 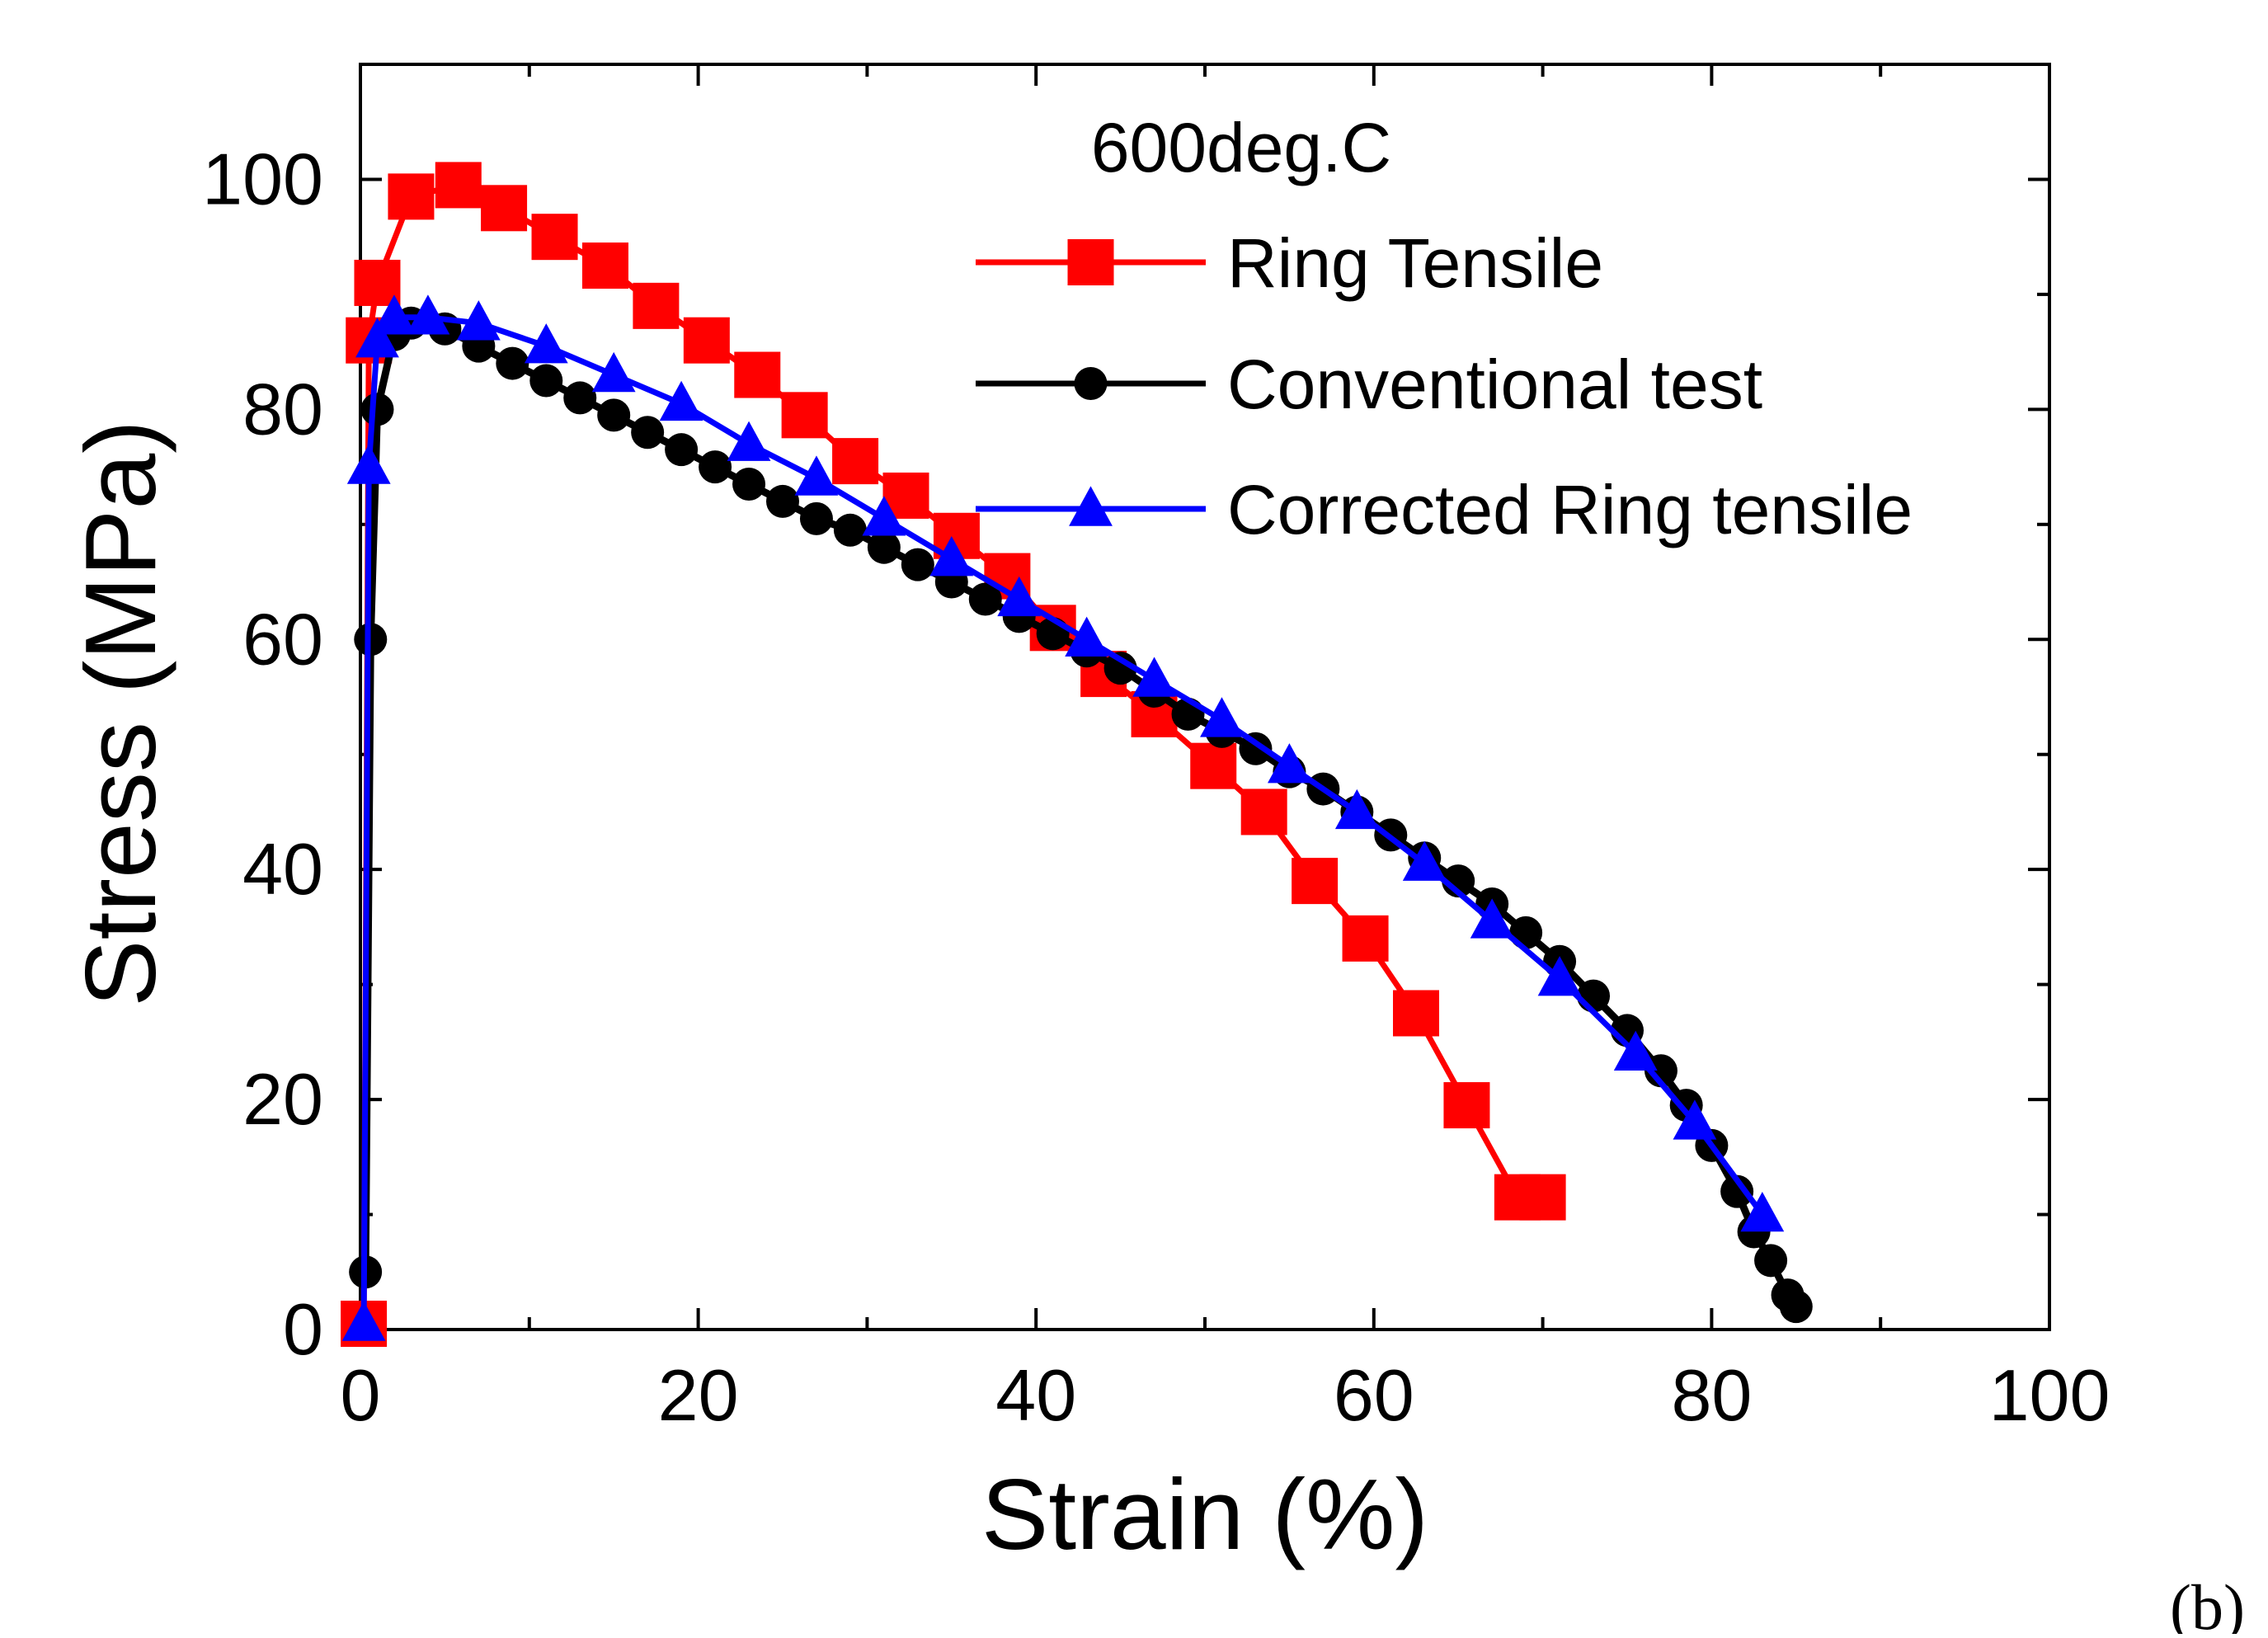 What do you see at coordinates (1374, 1395) in the screenshot?
I see `x-tick-label: 60` at bounding box center [1374, 1395].